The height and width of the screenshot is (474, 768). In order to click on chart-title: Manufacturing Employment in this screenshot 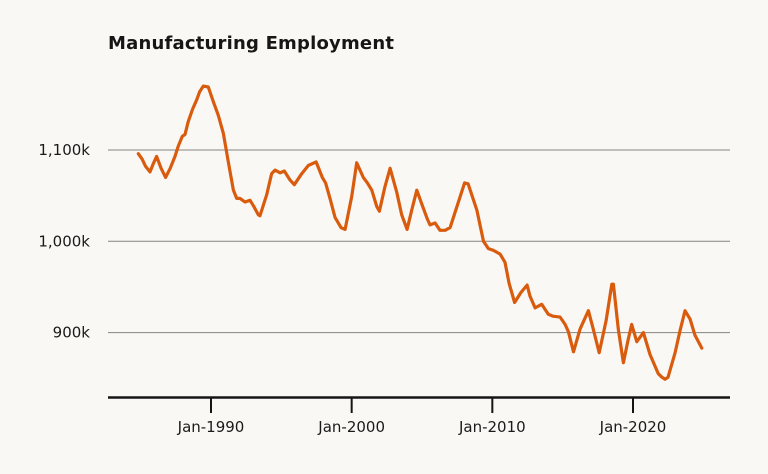, I will do `click(251, 43)`.